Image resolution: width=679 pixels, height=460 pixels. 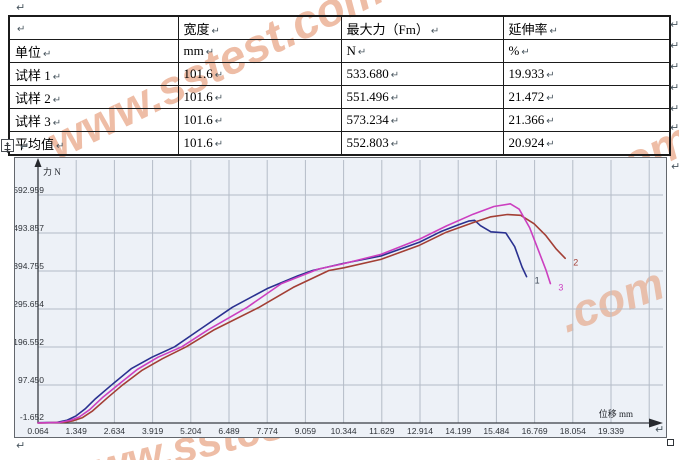 What do you see at coordinates (115, 430) in the screenshot?
I see `x-tick-label: 2.634` at bounding box center [115, 430].